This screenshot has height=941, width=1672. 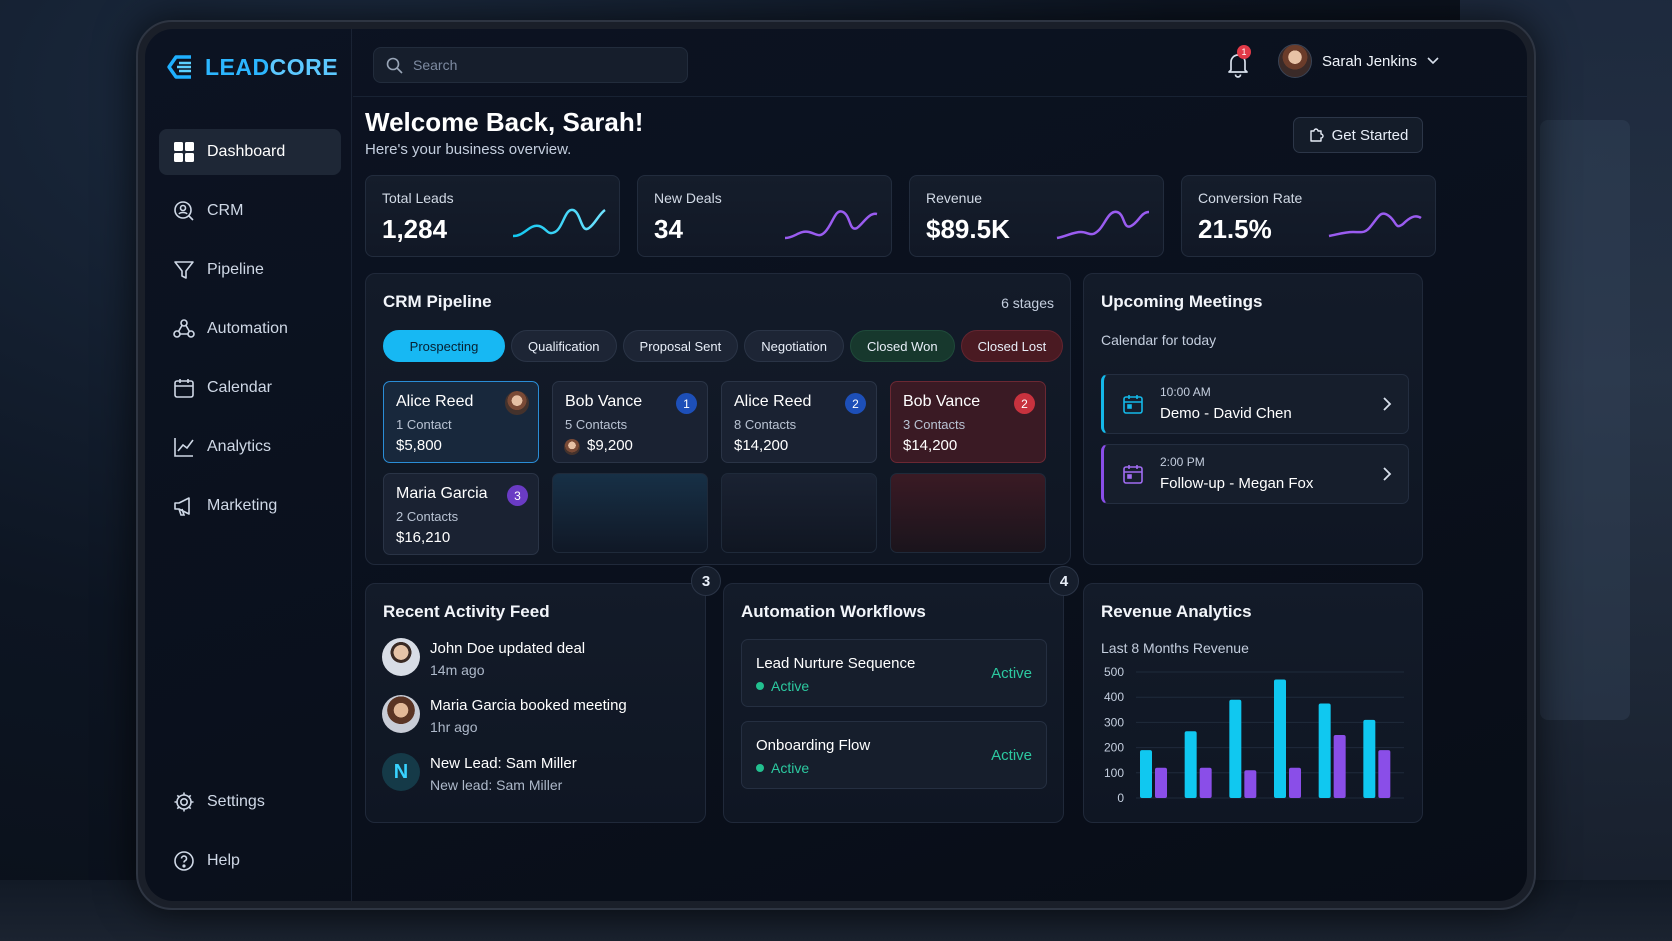 What do you see at coordinates (517, 495) in the screenshot?
I see `deal-badge: 3` at bounding box center [517, 495].